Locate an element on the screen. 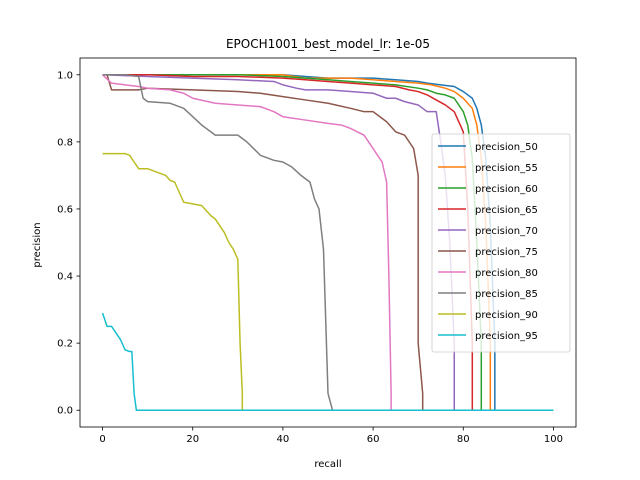  y-tick-label: 1.0 is located at coordinates (65, 75).